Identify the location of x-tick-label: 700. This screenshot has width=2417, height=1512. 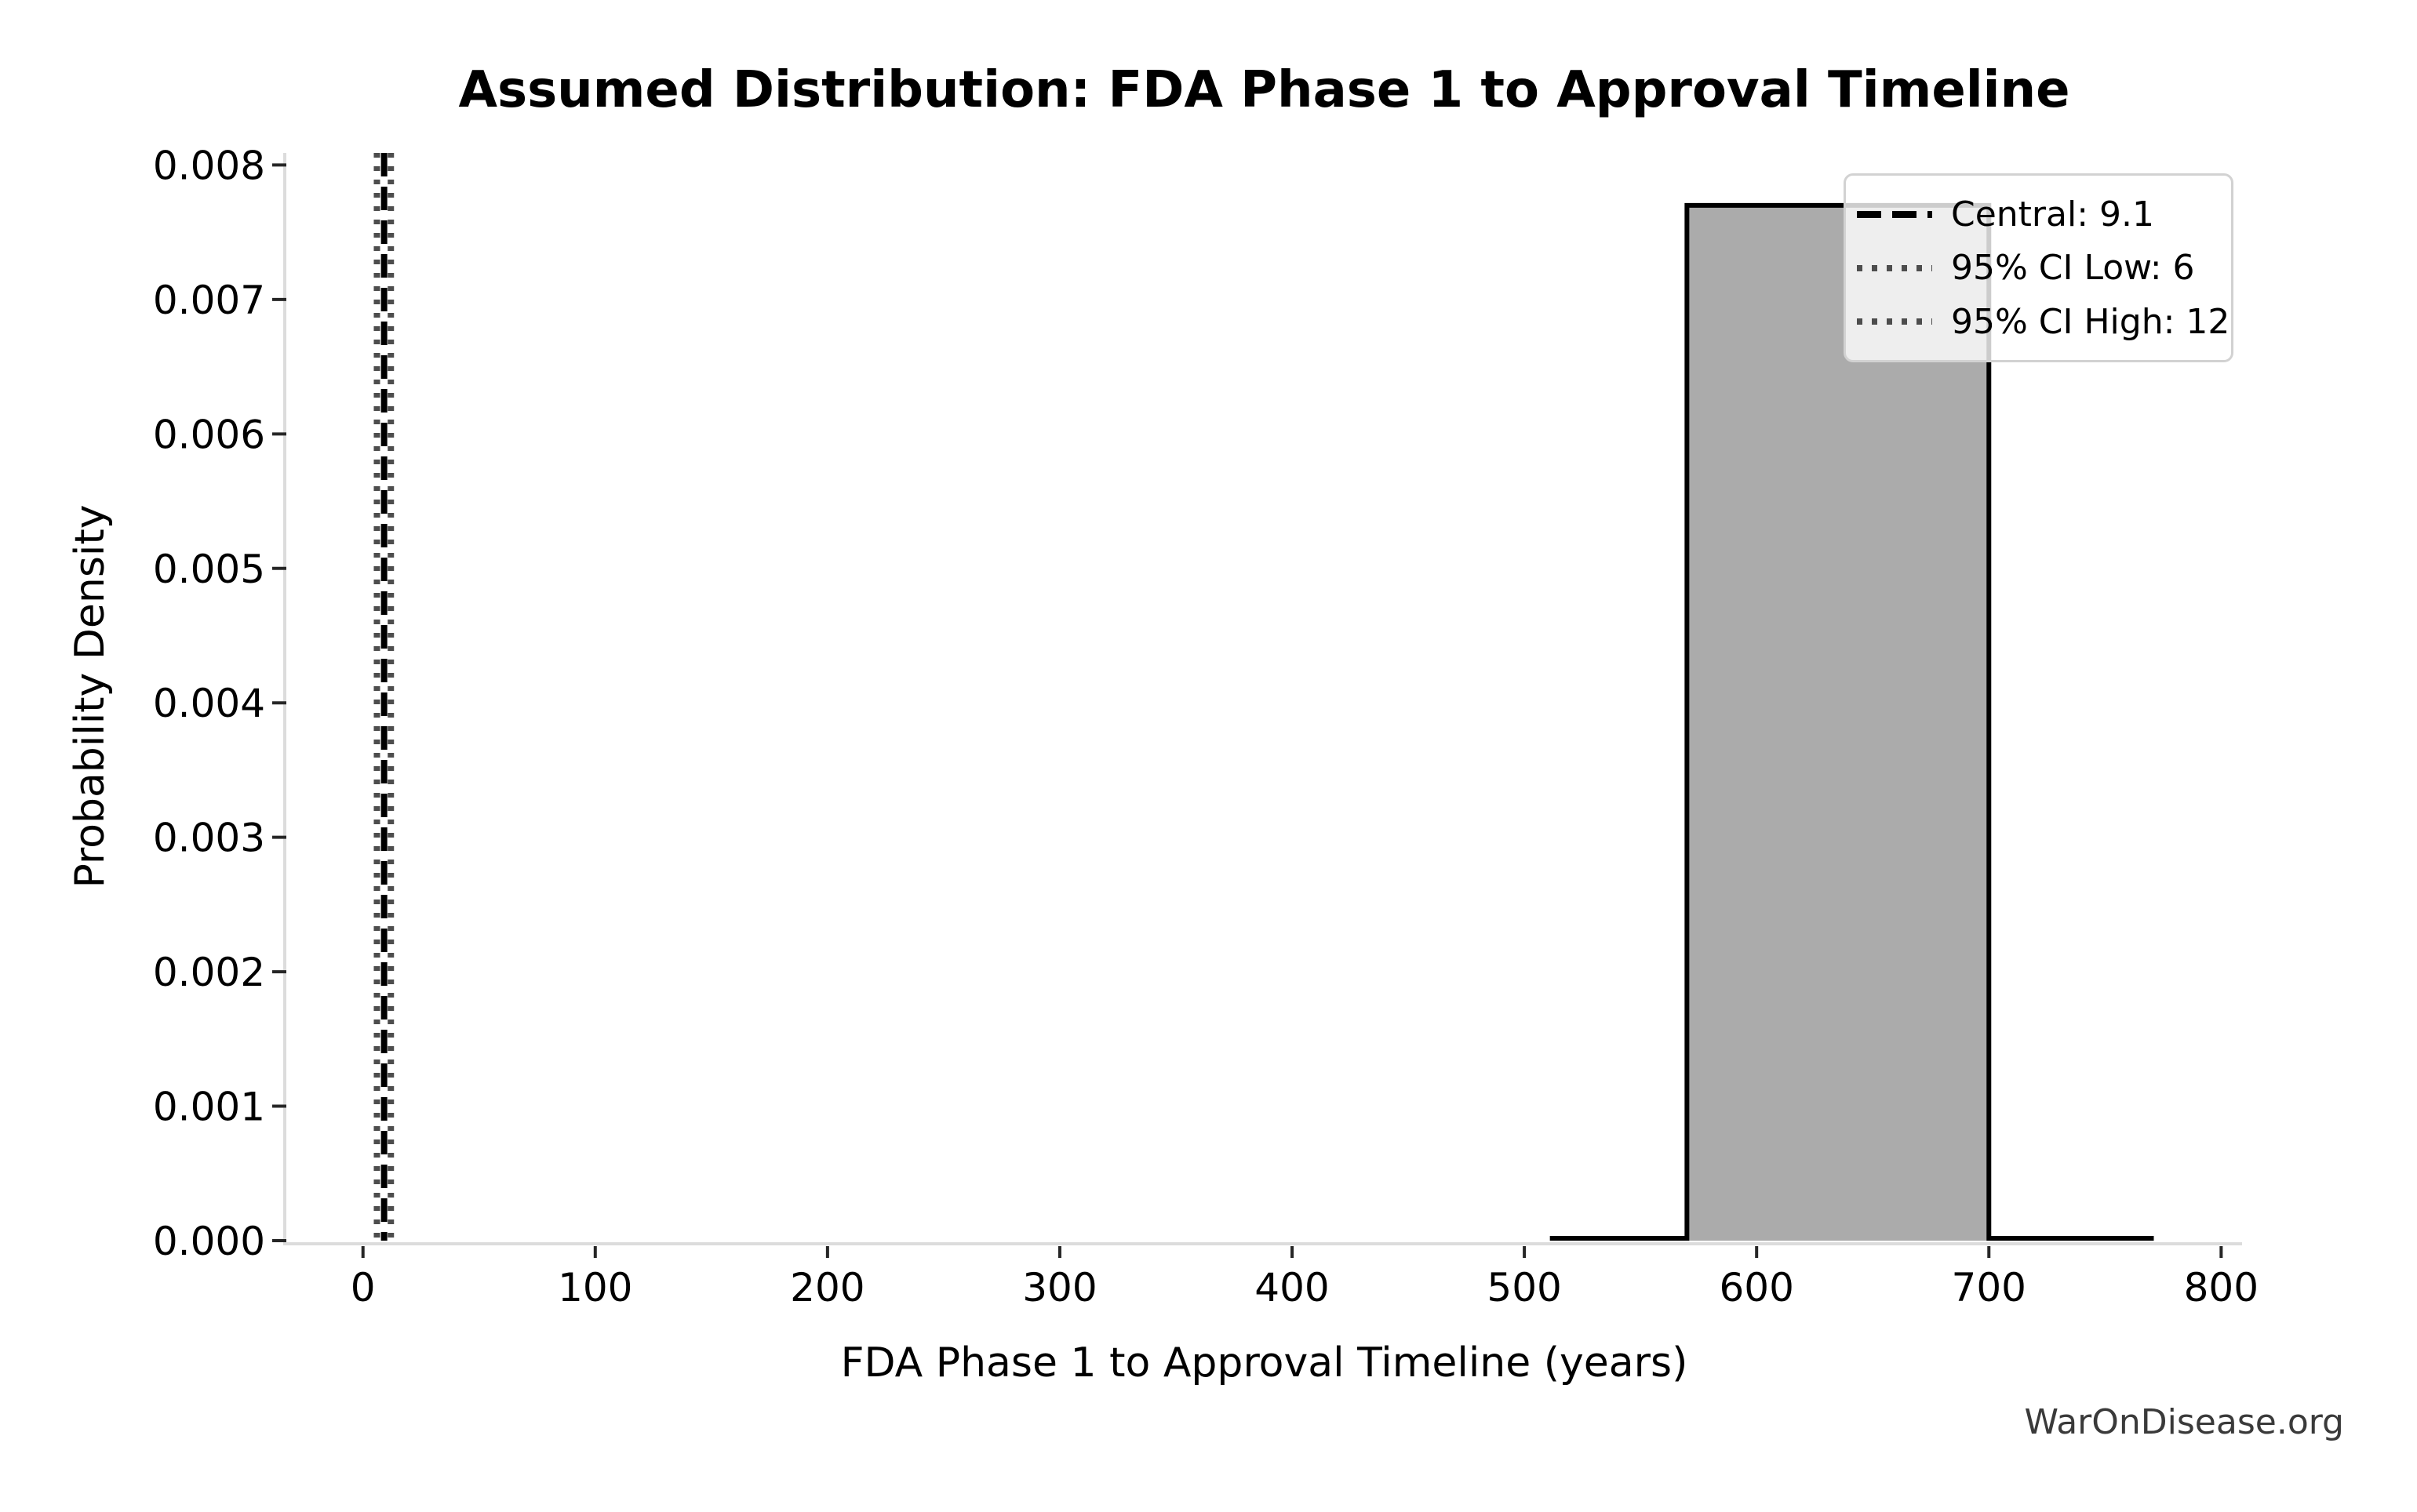
(1989, 1287).